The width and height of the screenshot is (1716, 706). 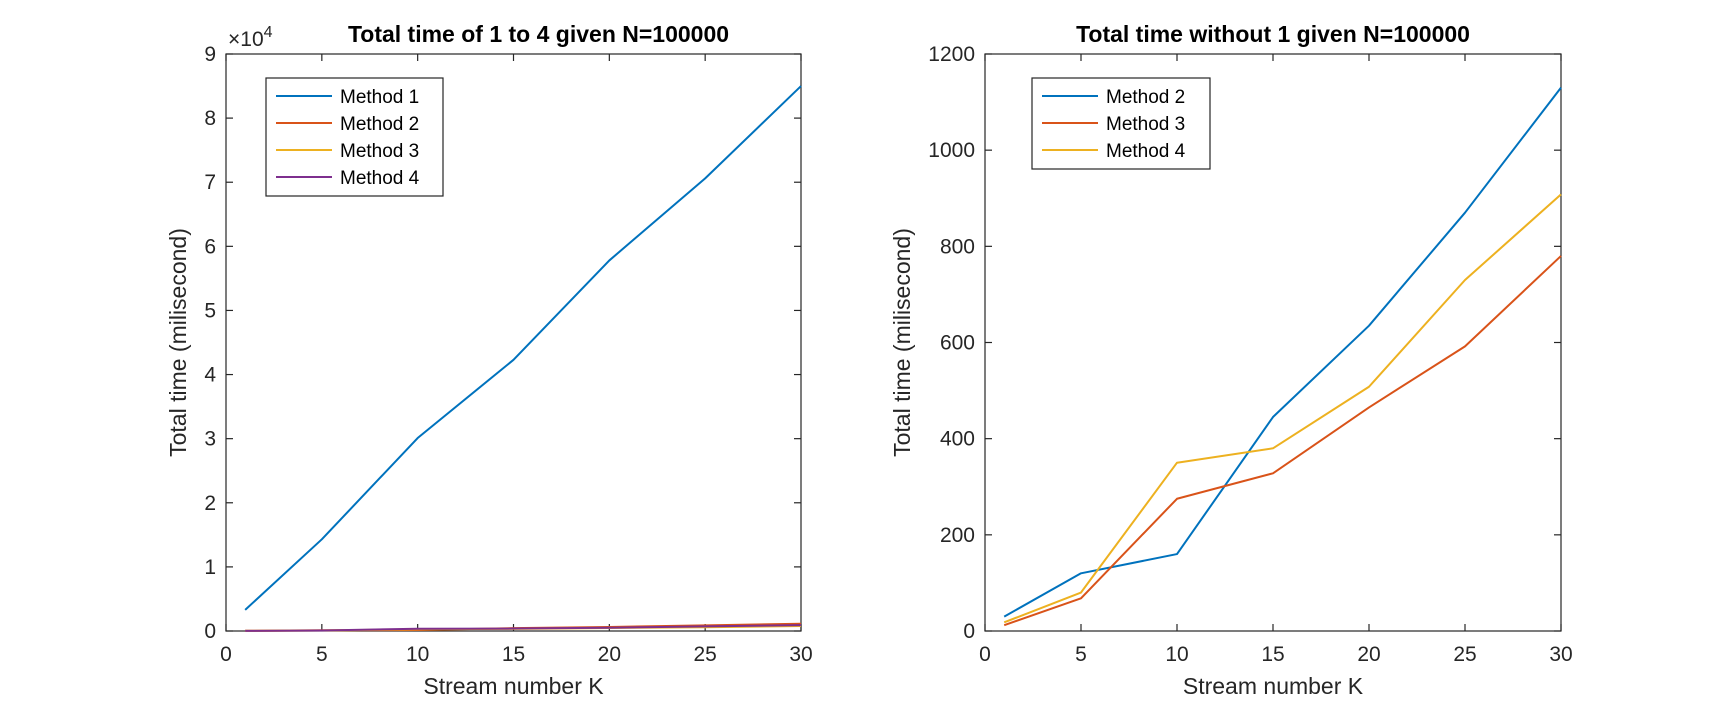 What do you see at coordinates (246, 39) in the screenshot?
I see `chart-left-y-exponent-base: ×10` at bounding box center [246, 39].